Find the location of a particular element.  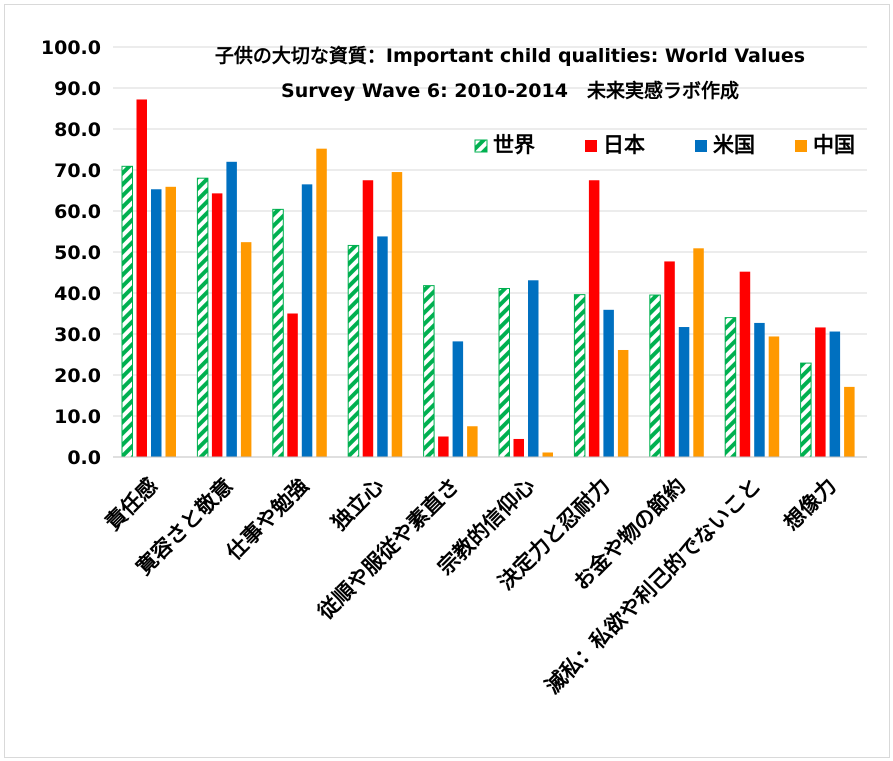

y-tick-label: 20.0 is located at coordinates (77, 376).